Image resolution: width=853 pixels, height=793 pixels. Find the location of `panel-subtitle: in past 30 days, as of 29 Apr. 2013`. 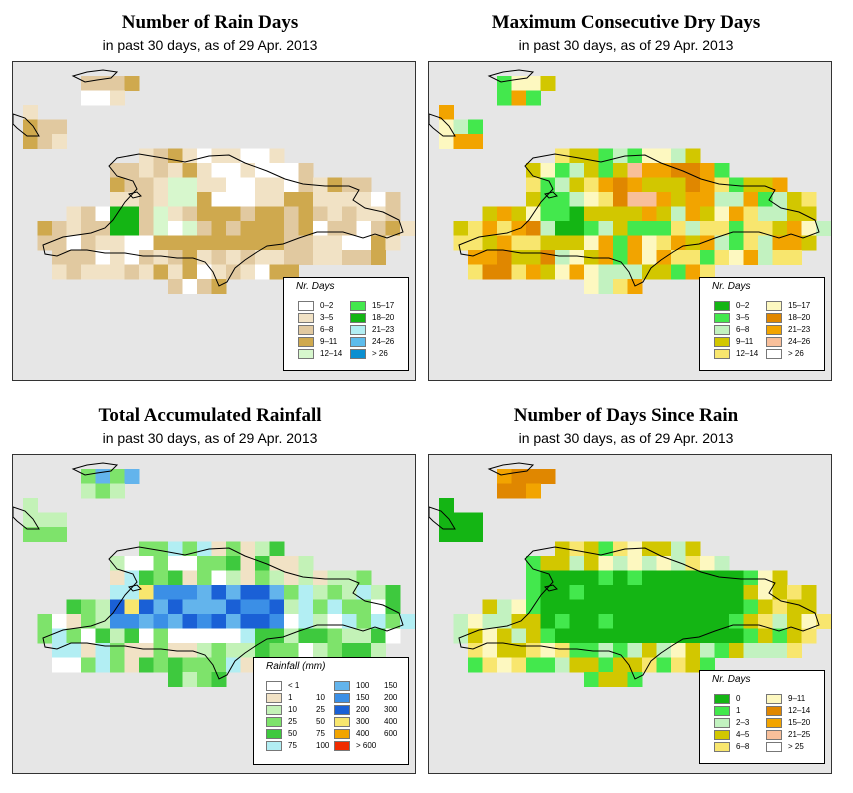

panel-subtitle: in past 30 days, as of 29 Apr. 2013 is located at coordinates (210, 438).